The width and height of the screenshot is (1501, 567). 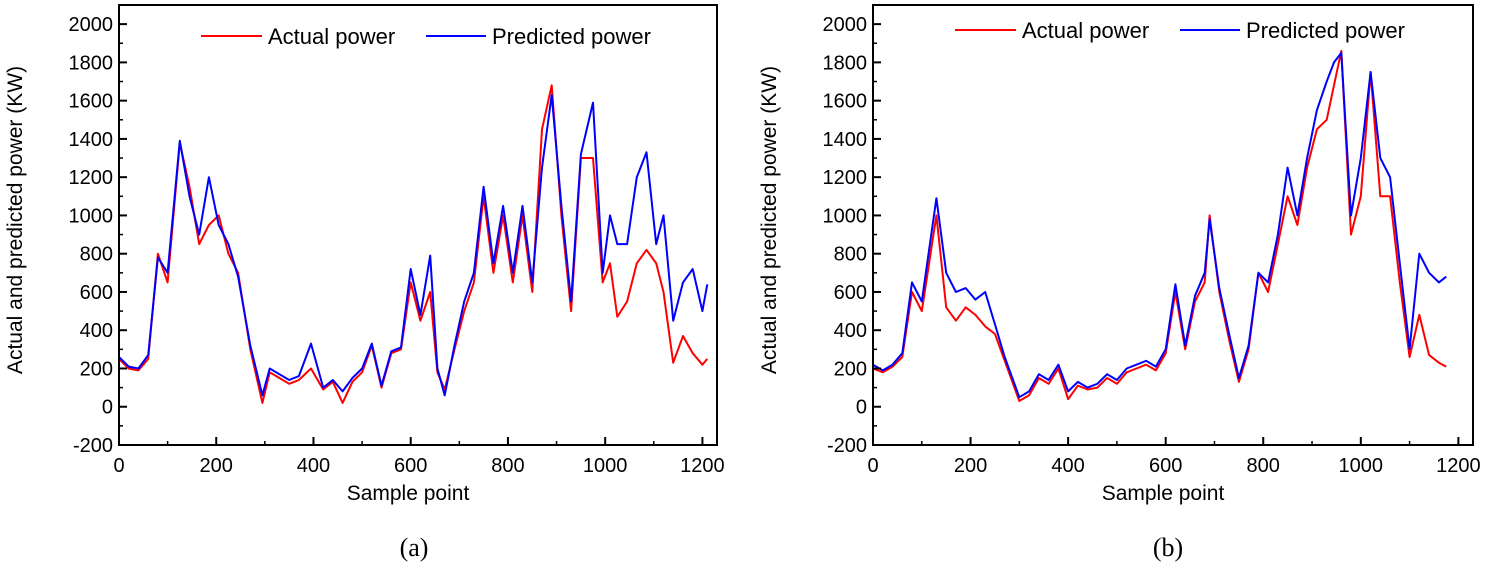 What do you see at coordinates (1168, 547) in the screenshot?
I see `caption-b: (b)` at bounding box center [1168, 547].